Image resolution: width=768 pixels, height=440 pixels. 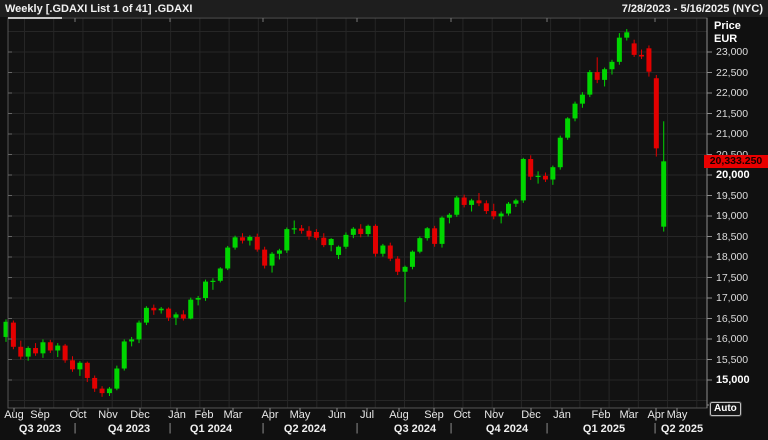 What do you see at coordinates (507, 429) in the screenshot?
I see `quarter-label: Q4 2024` at bounding box center [507, 429].